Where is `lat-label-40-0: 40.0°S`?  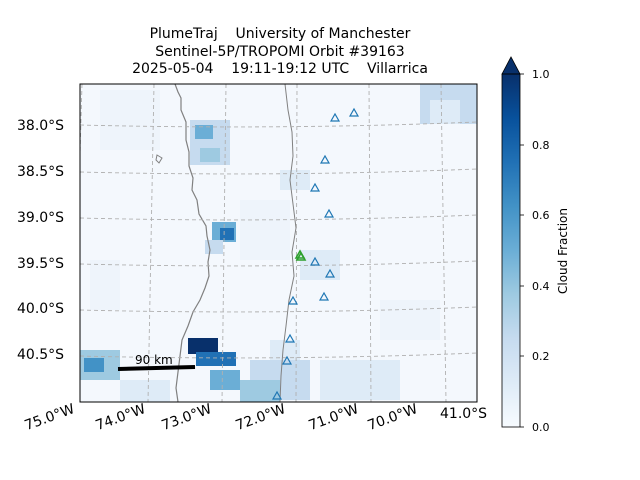
lat-label-40-0: 40.0°S is located at coordinates (41, 309).